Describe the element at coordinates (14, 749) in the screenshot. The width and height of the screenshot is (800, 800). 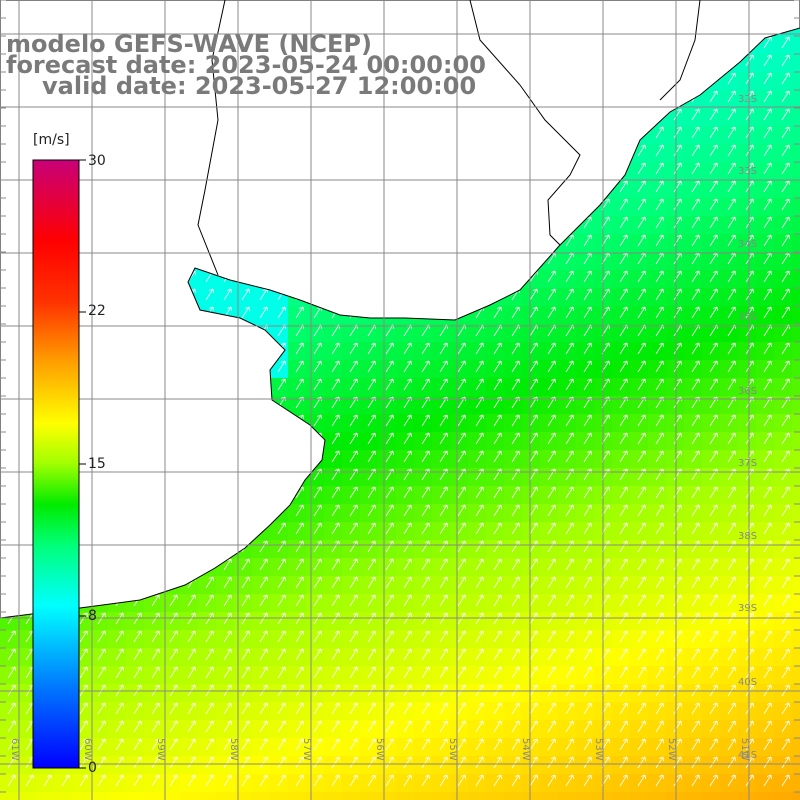
I see `lon-label-61w: 61W` at that location.